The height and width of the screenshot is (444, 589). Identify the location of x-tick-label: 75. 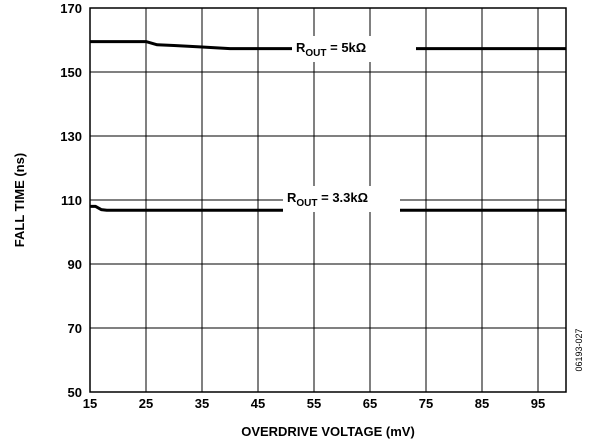
(426, 403).